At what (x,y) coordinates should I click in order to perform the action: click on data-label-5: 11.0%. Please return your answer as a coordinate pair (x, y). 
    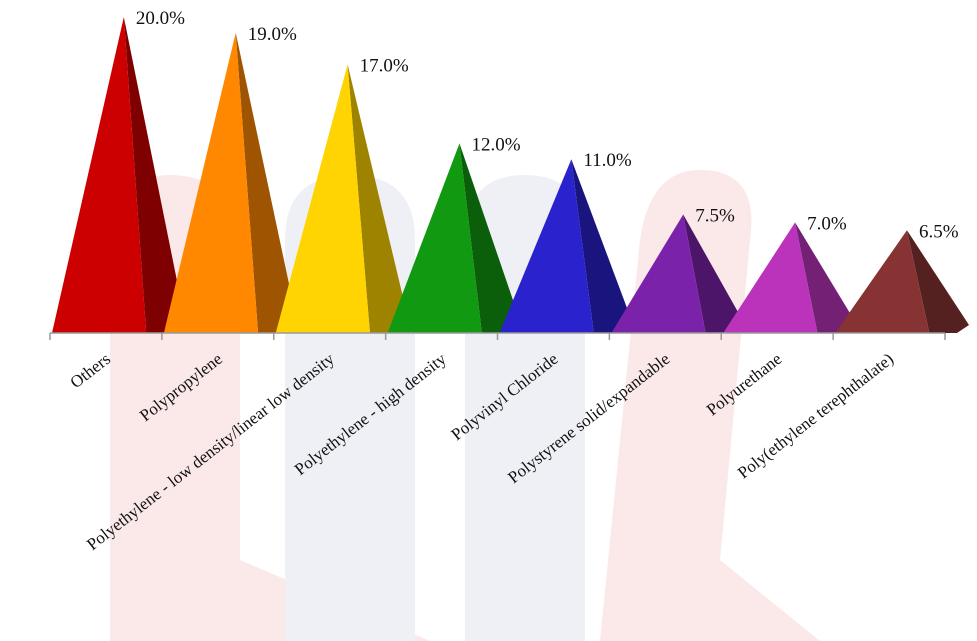
    Looking at the image, I should click on (607, 160).